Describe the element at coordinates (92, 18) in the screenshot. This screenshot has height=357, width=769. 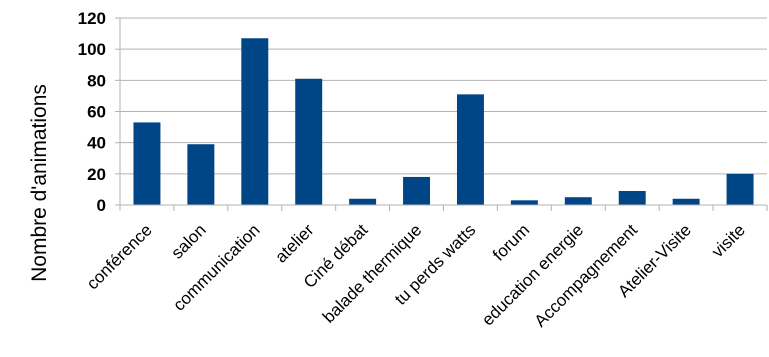
I see `y-tick-label: 120` at that location.